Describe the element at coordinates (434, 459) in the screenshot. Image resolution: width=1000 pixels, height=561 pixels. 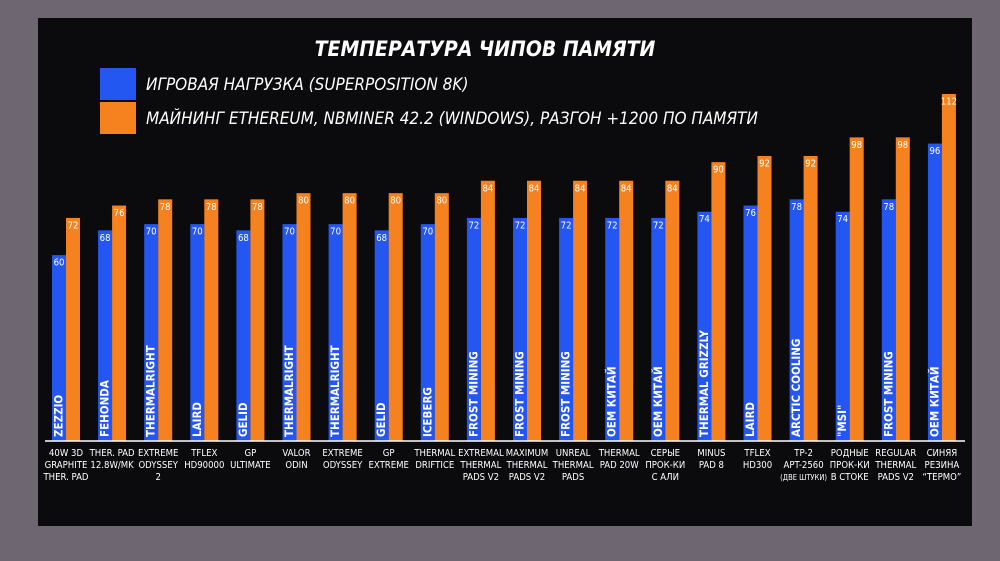
I see `x-tick-label: THERMAL DRIFTICE` at that location.